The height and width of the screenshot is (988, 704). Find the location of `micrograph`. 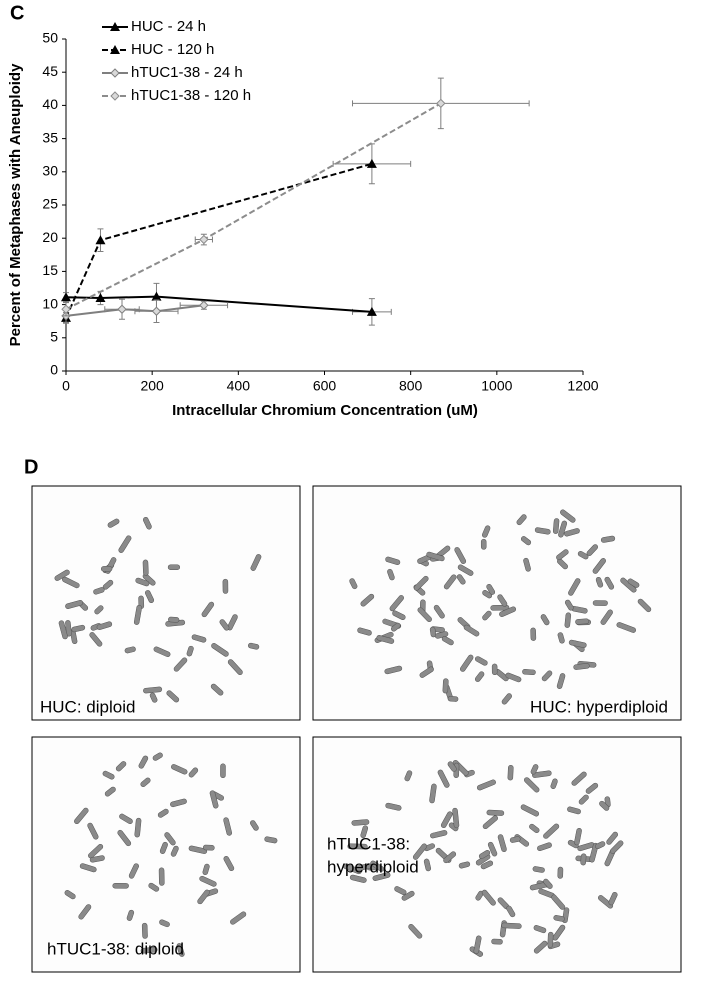

micrograph is located at coordinates (166, 854).